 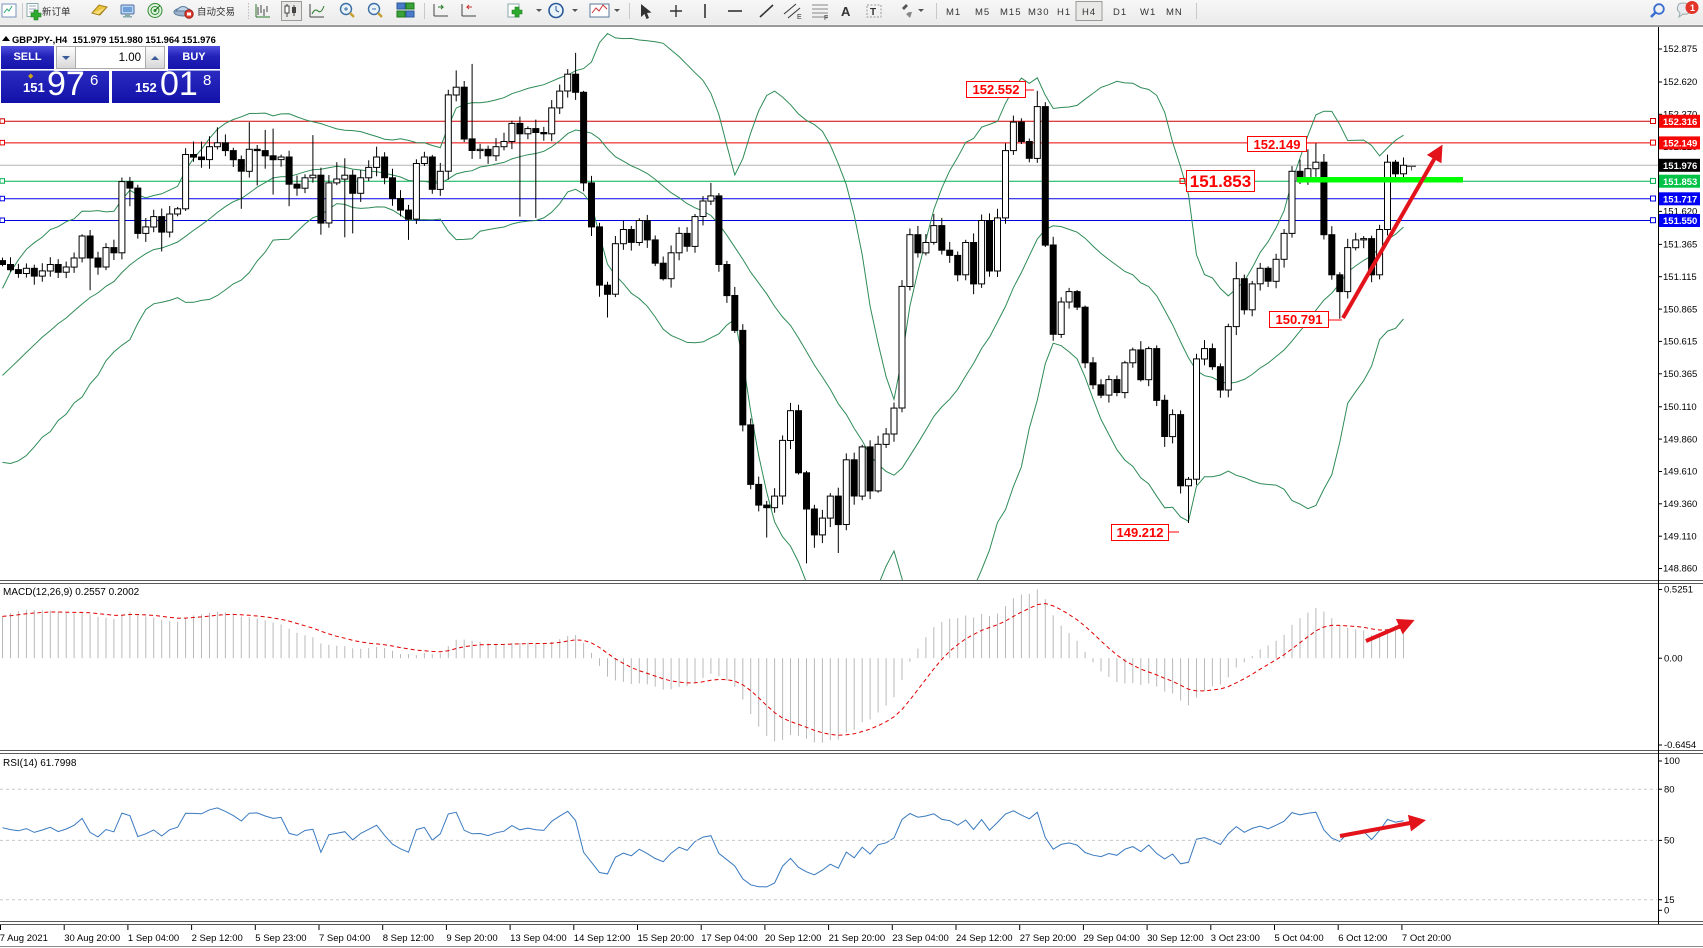 I want to click on svg-text: 24 Sep 12:00, so click(x=984, y=938).